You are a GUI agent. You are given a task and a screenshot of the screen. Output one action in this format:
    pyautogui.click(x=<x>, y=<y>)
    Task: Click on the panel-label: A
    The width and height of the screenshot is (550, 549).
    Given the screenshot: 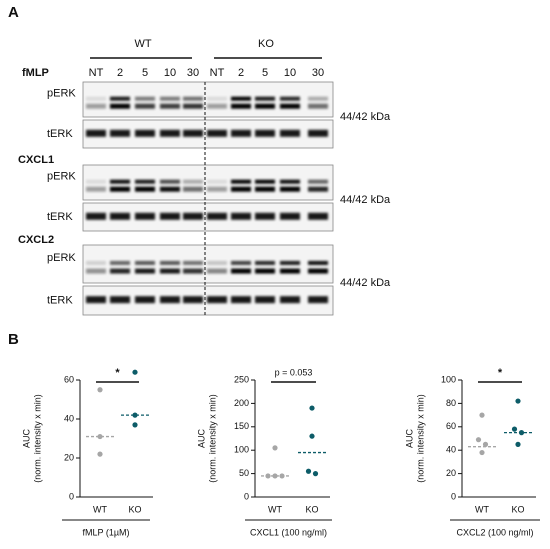 What is the action you would take?
    pyautogui.click(x=13, y=12)
    